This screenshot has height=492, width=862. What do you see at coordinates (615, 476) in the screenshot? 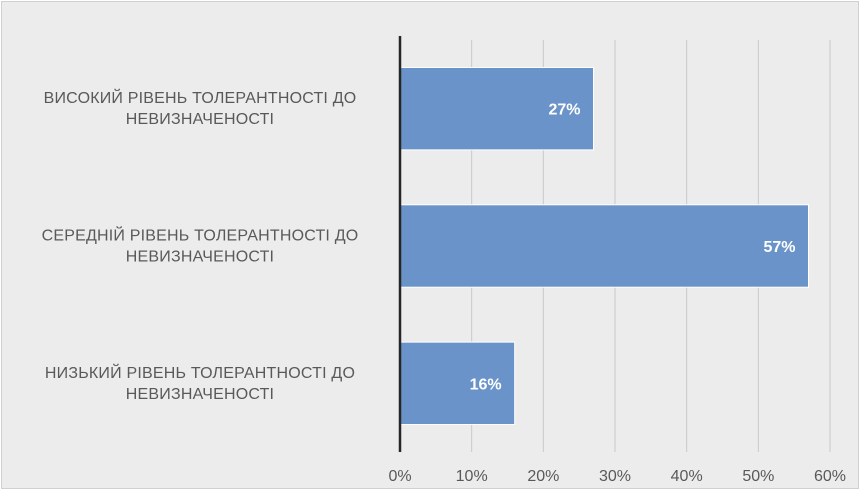
I see `x-tick-label: 30%` at bounding box center [615, 476].